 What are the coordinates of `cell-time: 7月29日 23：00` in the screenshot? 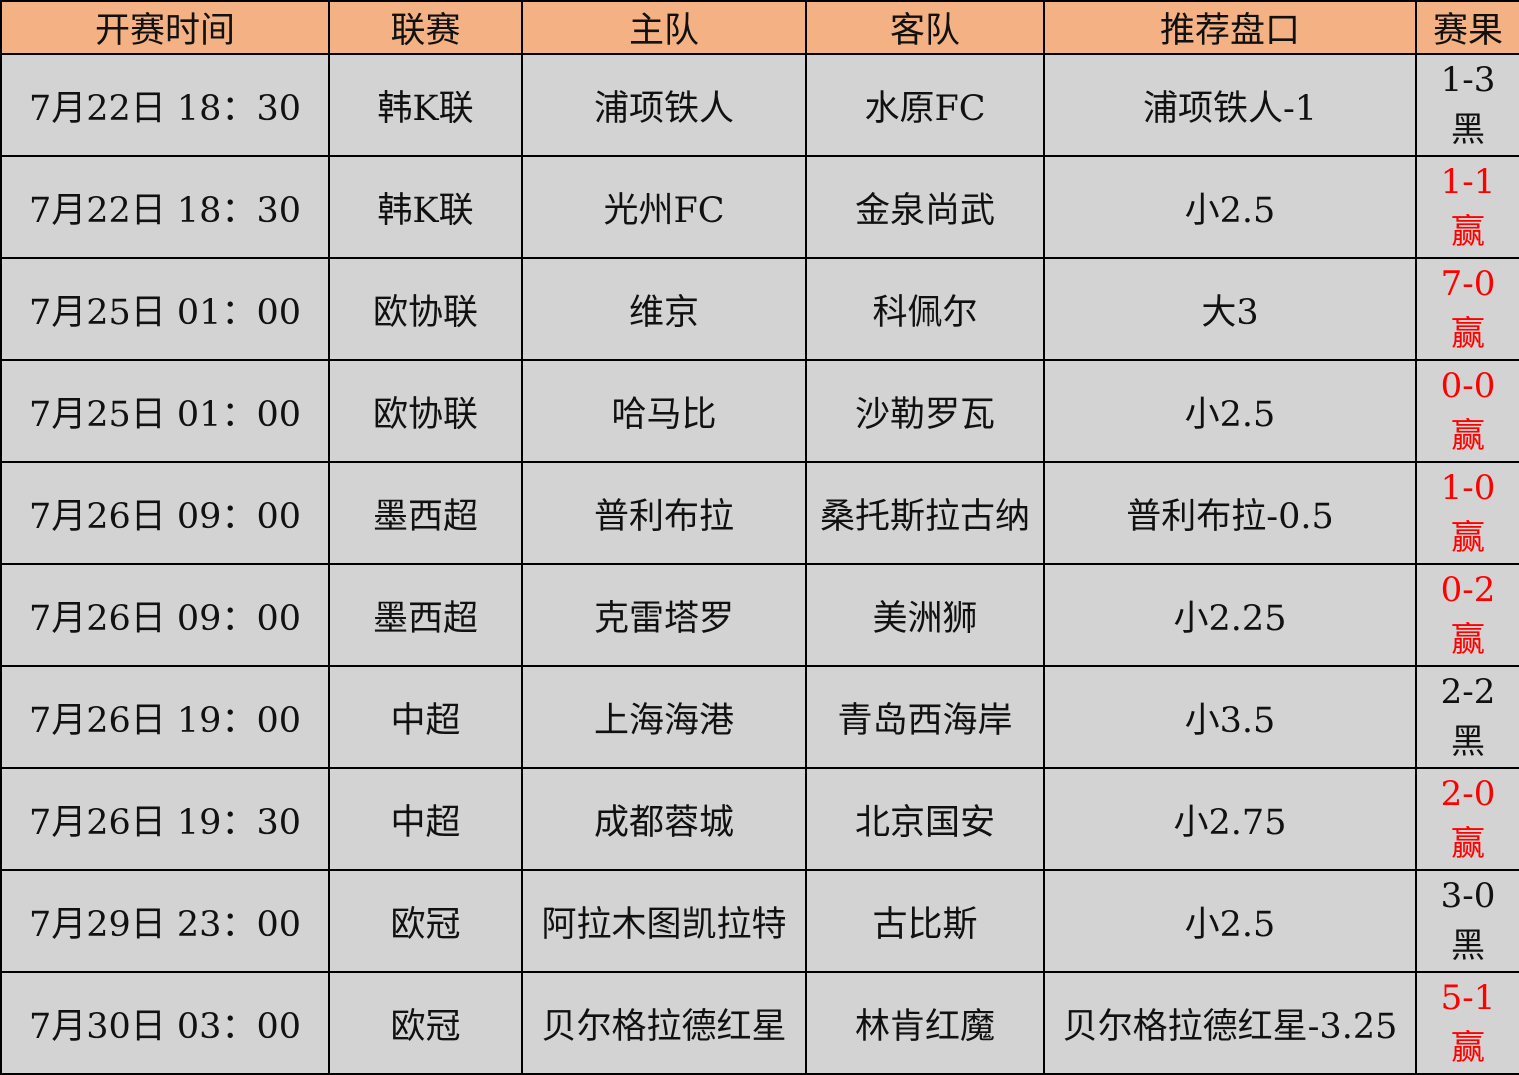 It's located at (165, 921).